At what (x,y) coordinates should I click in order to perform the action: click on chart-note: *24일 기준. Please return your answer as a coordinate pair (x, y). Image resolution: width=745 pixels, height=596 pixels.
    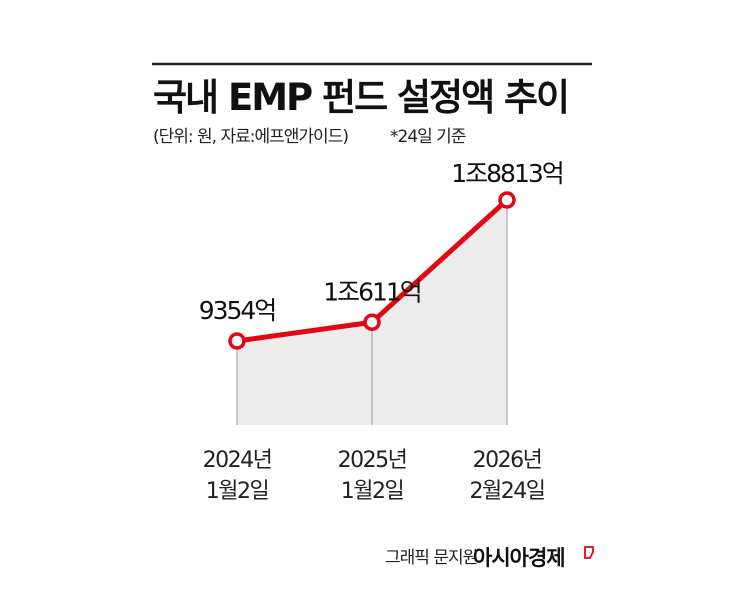
    Looking at the image, I should click on (428, 137).